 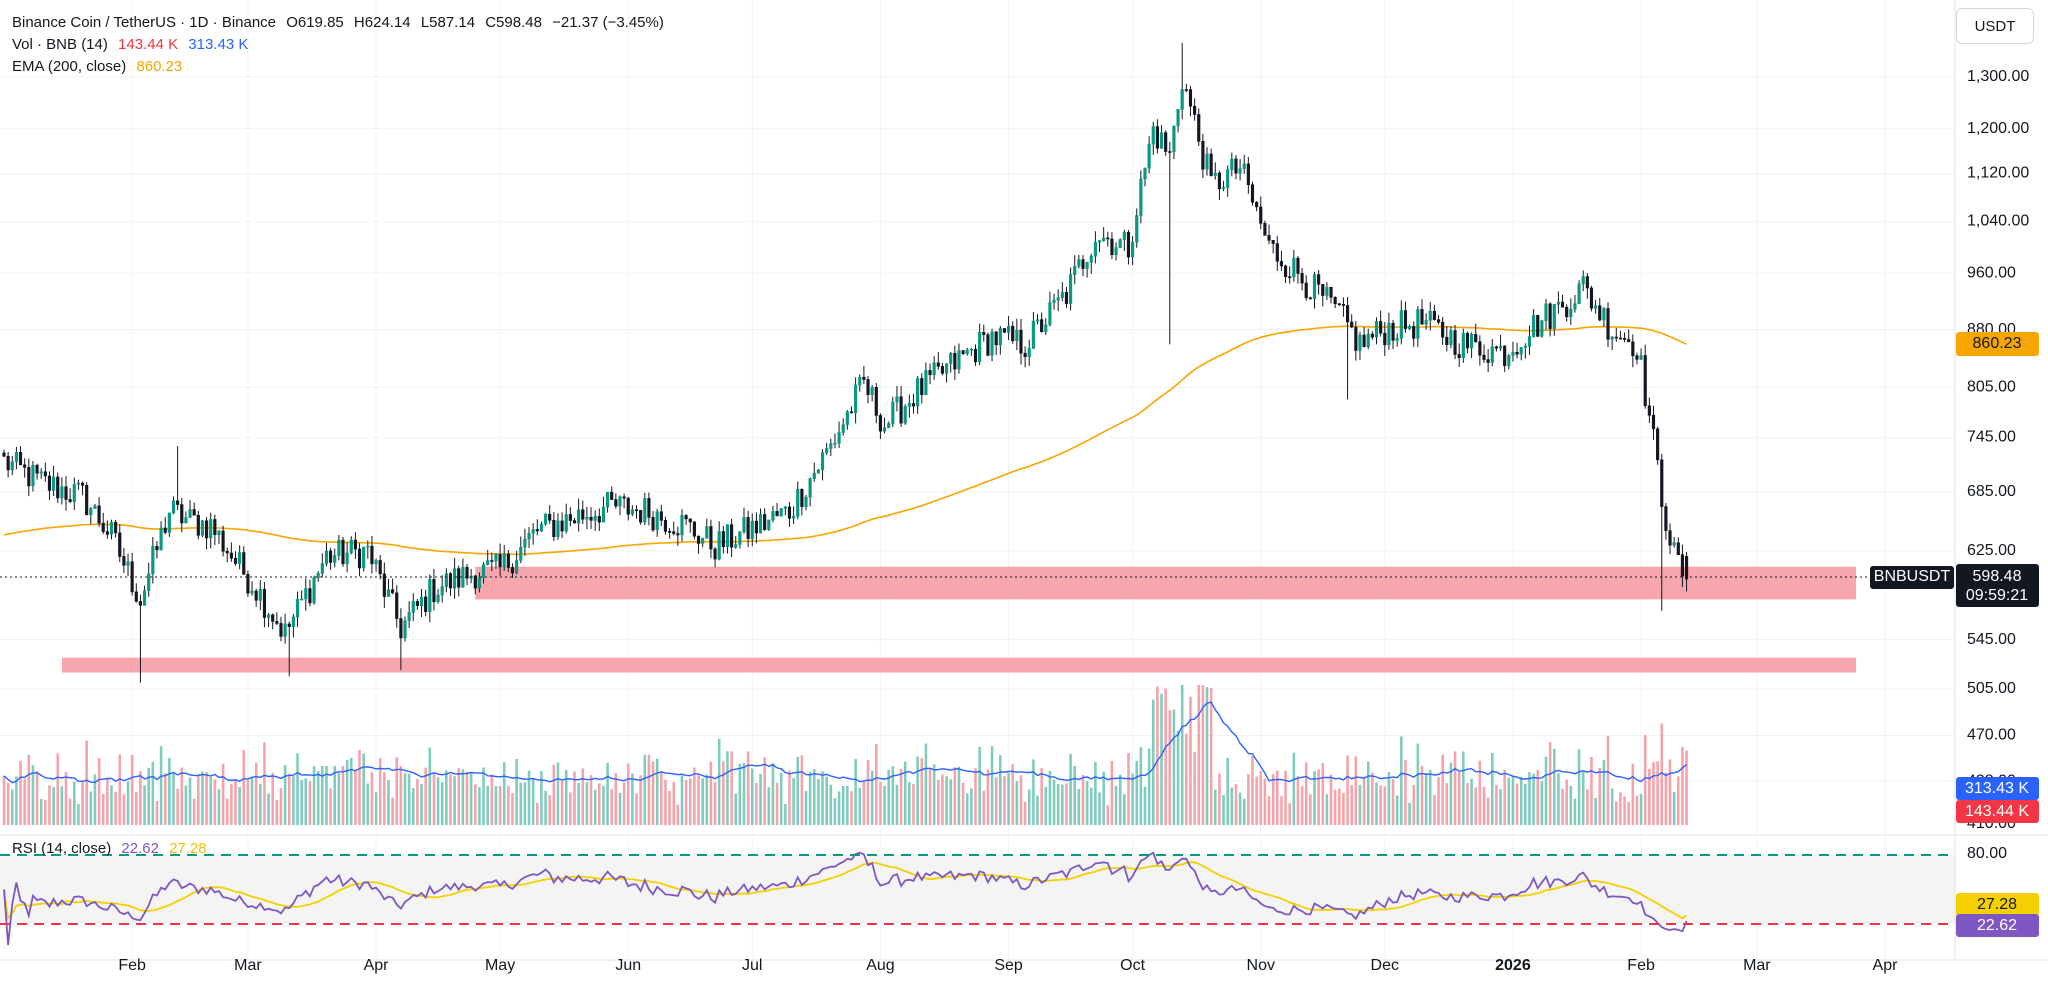 What do you see at coordinates (1995, 26) in the screenshot?
I see `currency-selector: USDT` at bounding box center [1995, 26].